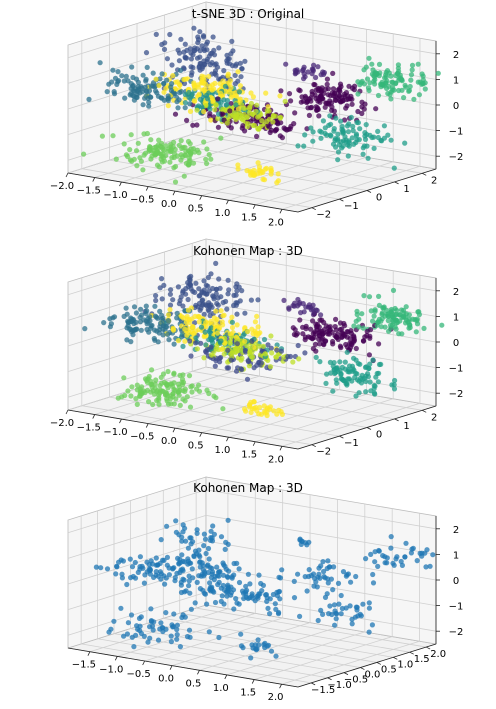  Describe the element at coordinates (221, 688) in the screenshot. I see `x-tick-label: 1.0` at that location.